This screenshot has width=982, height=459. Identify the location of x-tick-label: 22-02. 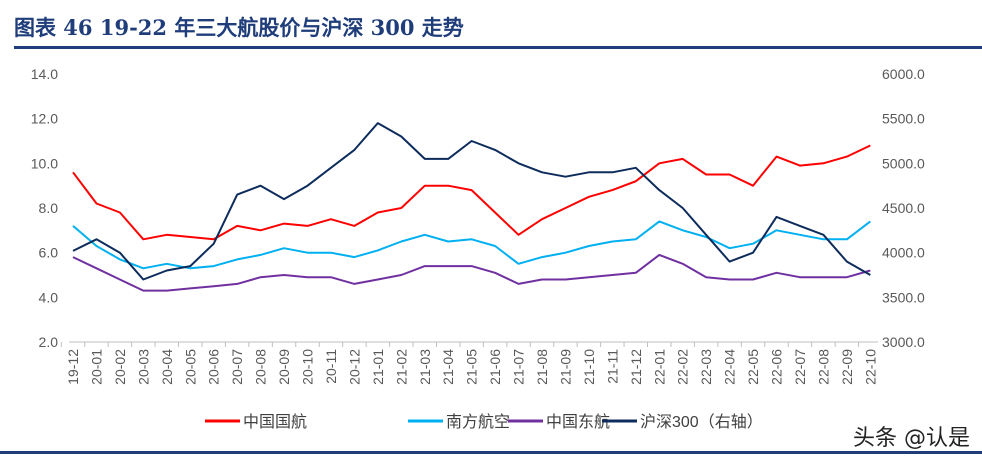
(683, 367).